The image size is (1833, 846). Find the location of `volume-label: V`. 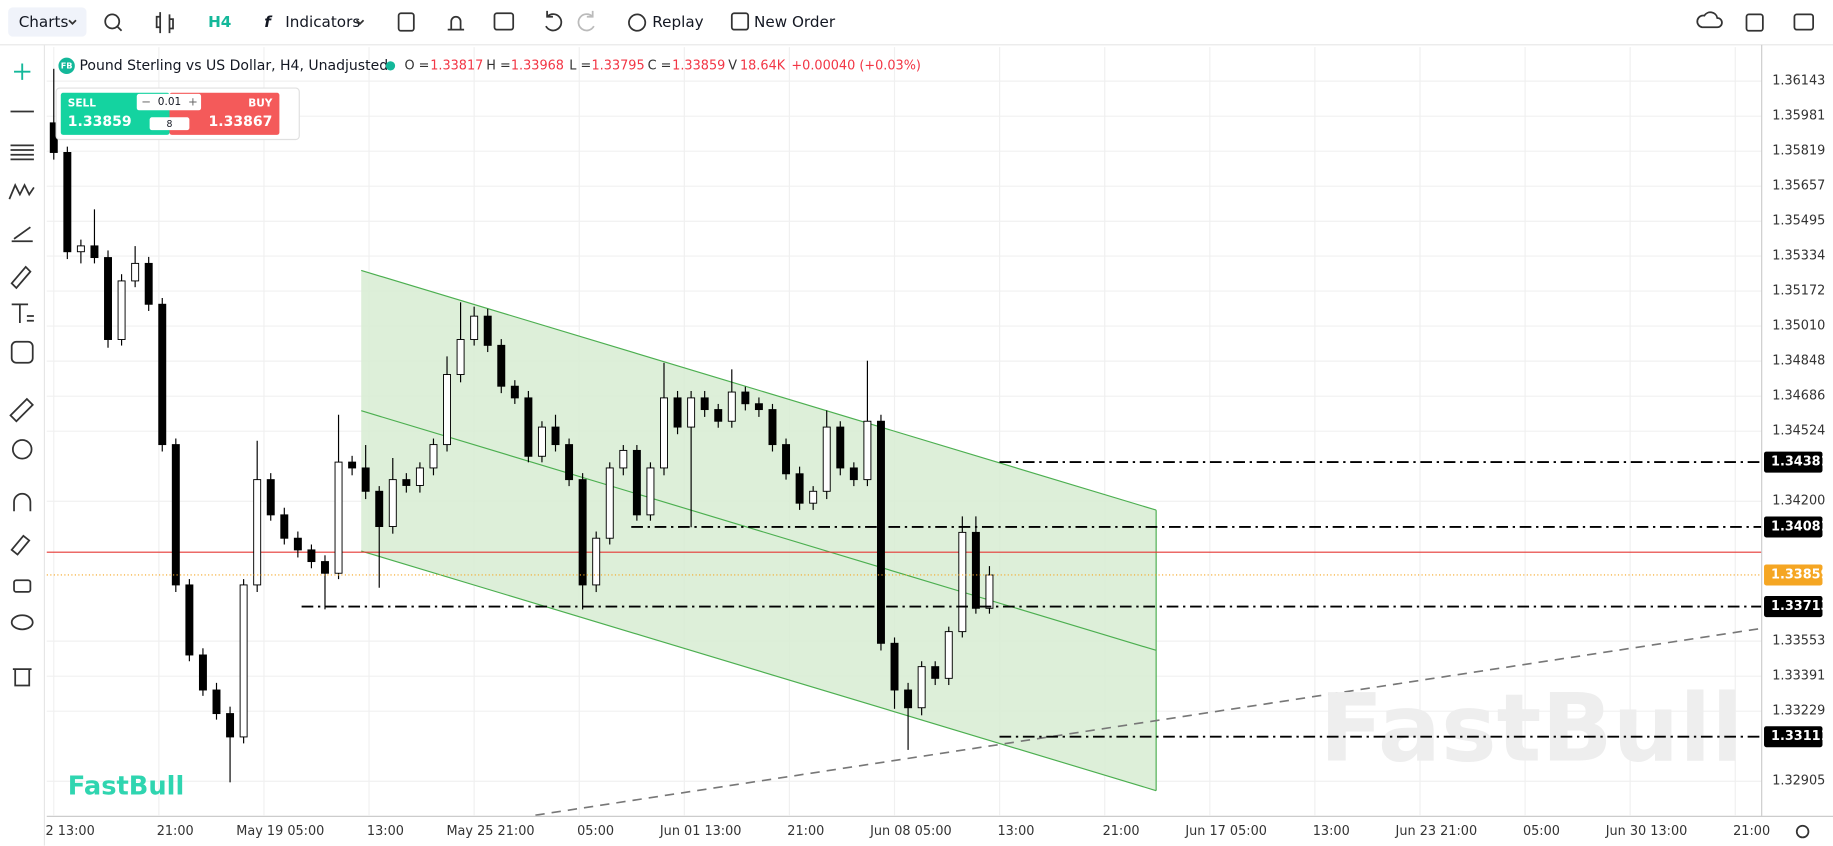

volume-label: V is located at coordinates (732, 65).